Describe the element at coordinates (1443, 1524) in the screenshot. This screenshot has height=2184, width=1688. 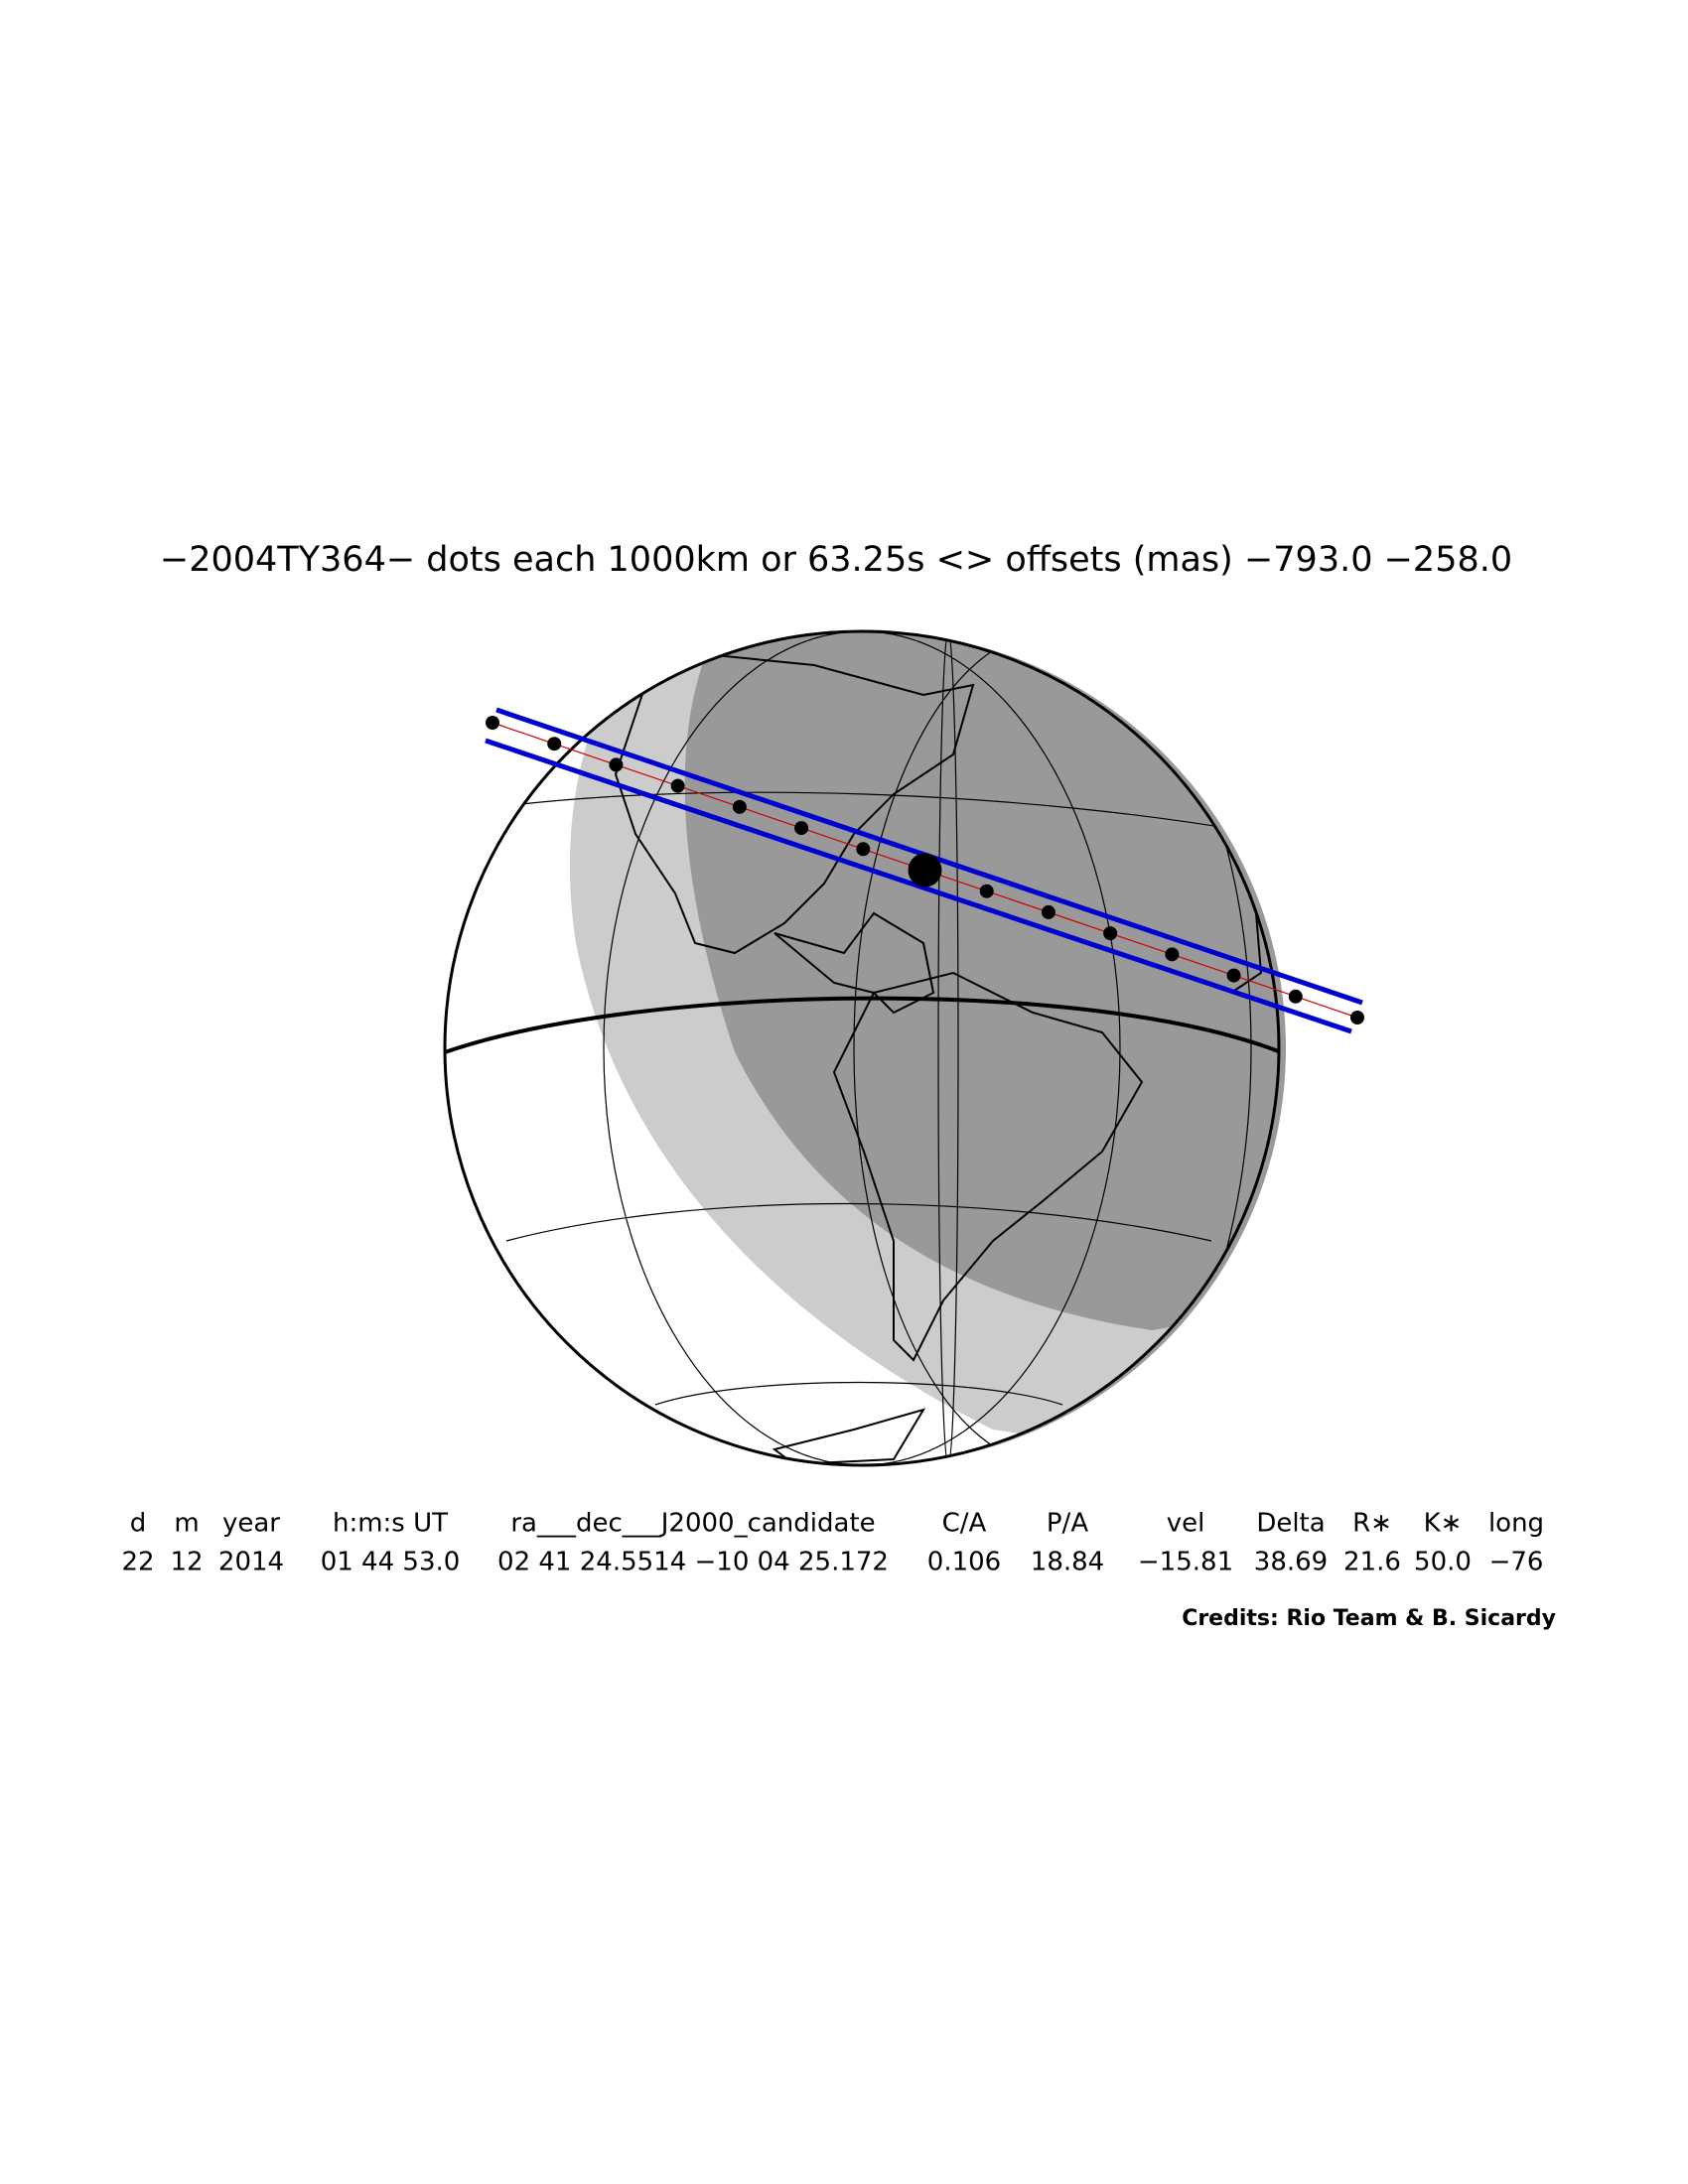
I see `column-header: K∗` at that location.